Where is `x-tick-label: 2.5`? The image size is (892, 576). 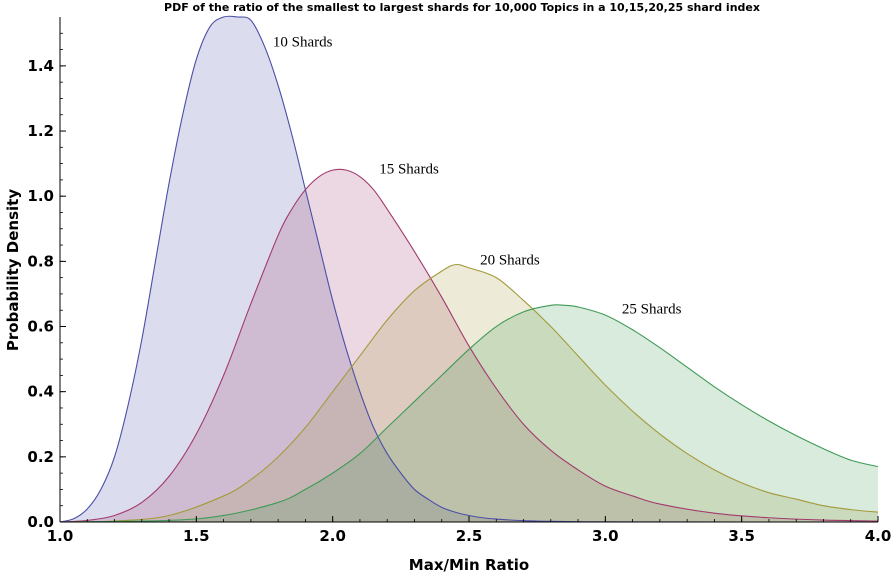 x-tick-label: 2.5 is located at coordinates (469, 536).